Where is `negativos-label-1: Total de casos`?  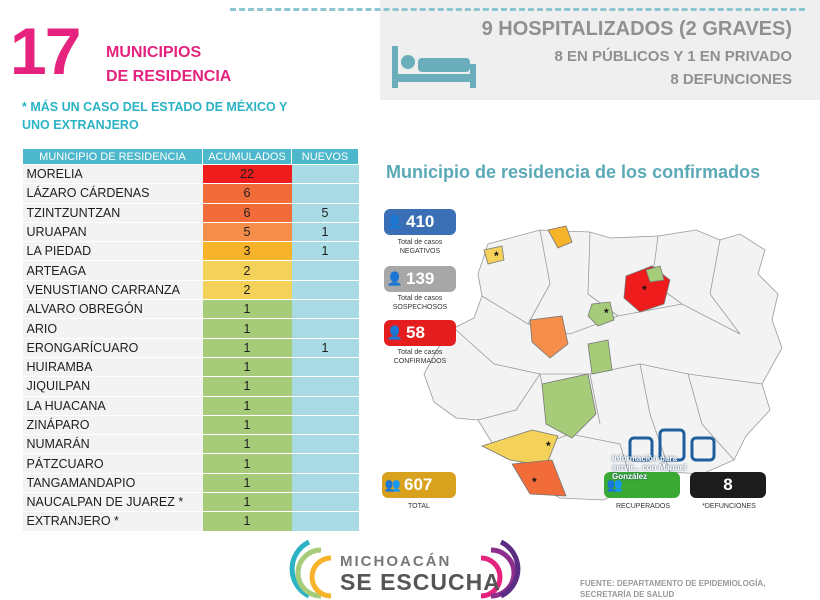
negativos-label-1: Total de casos is located at coordinates (420, 242).